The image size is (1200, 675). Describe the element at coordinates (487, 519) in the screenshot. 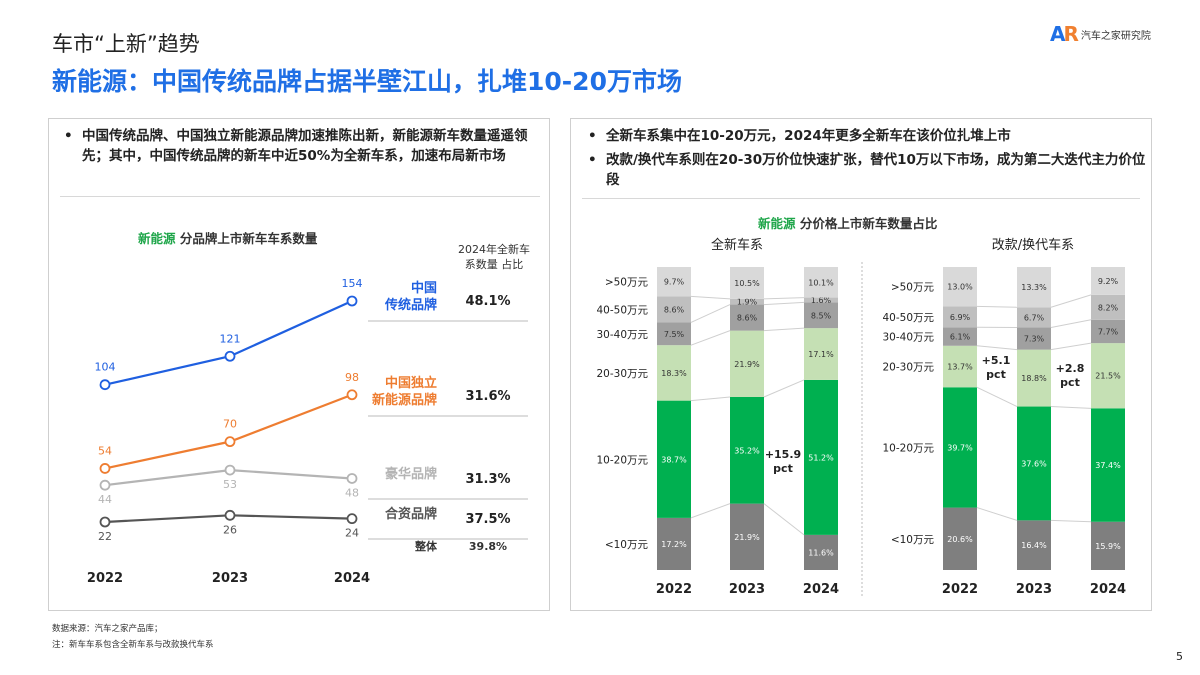

I see `share-value: 37.5%` at that location.